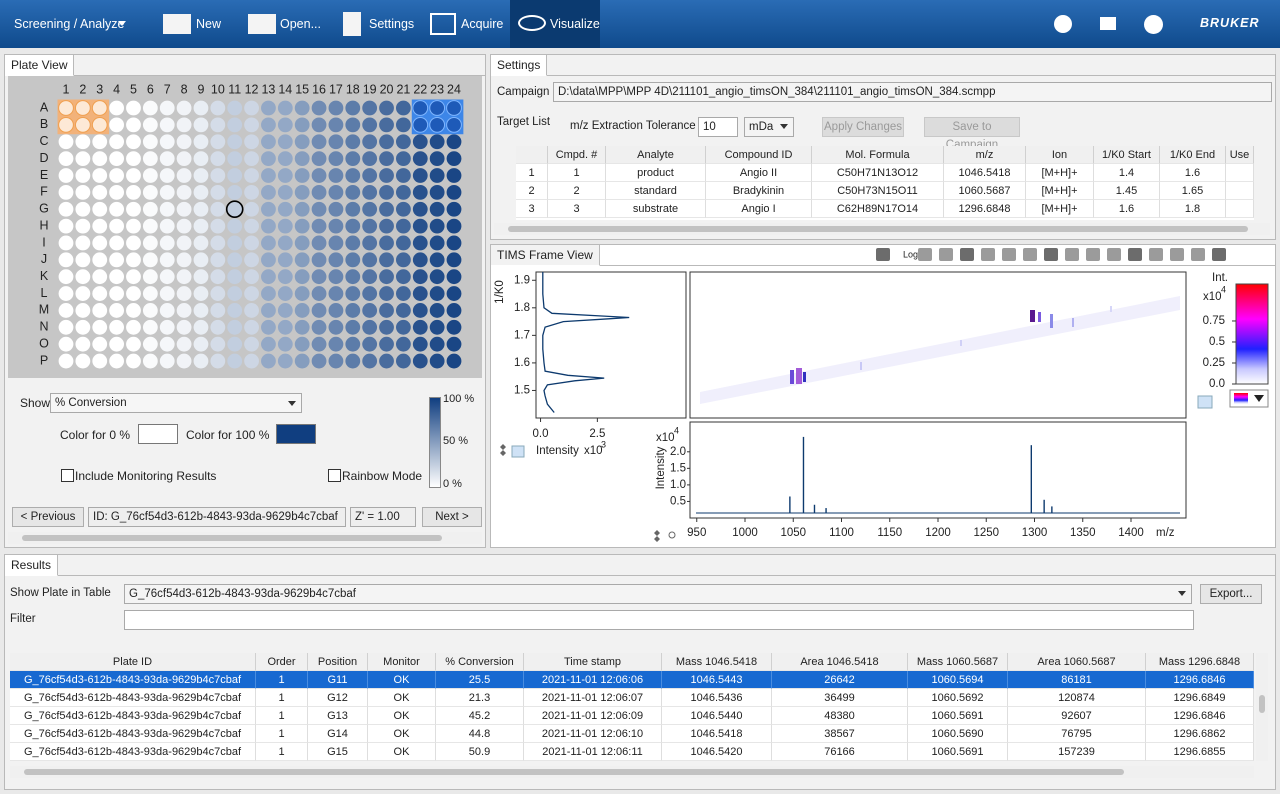 The image size is (1280, 794). I want to click on table-cell: 1060.5694, so click(958, 680).